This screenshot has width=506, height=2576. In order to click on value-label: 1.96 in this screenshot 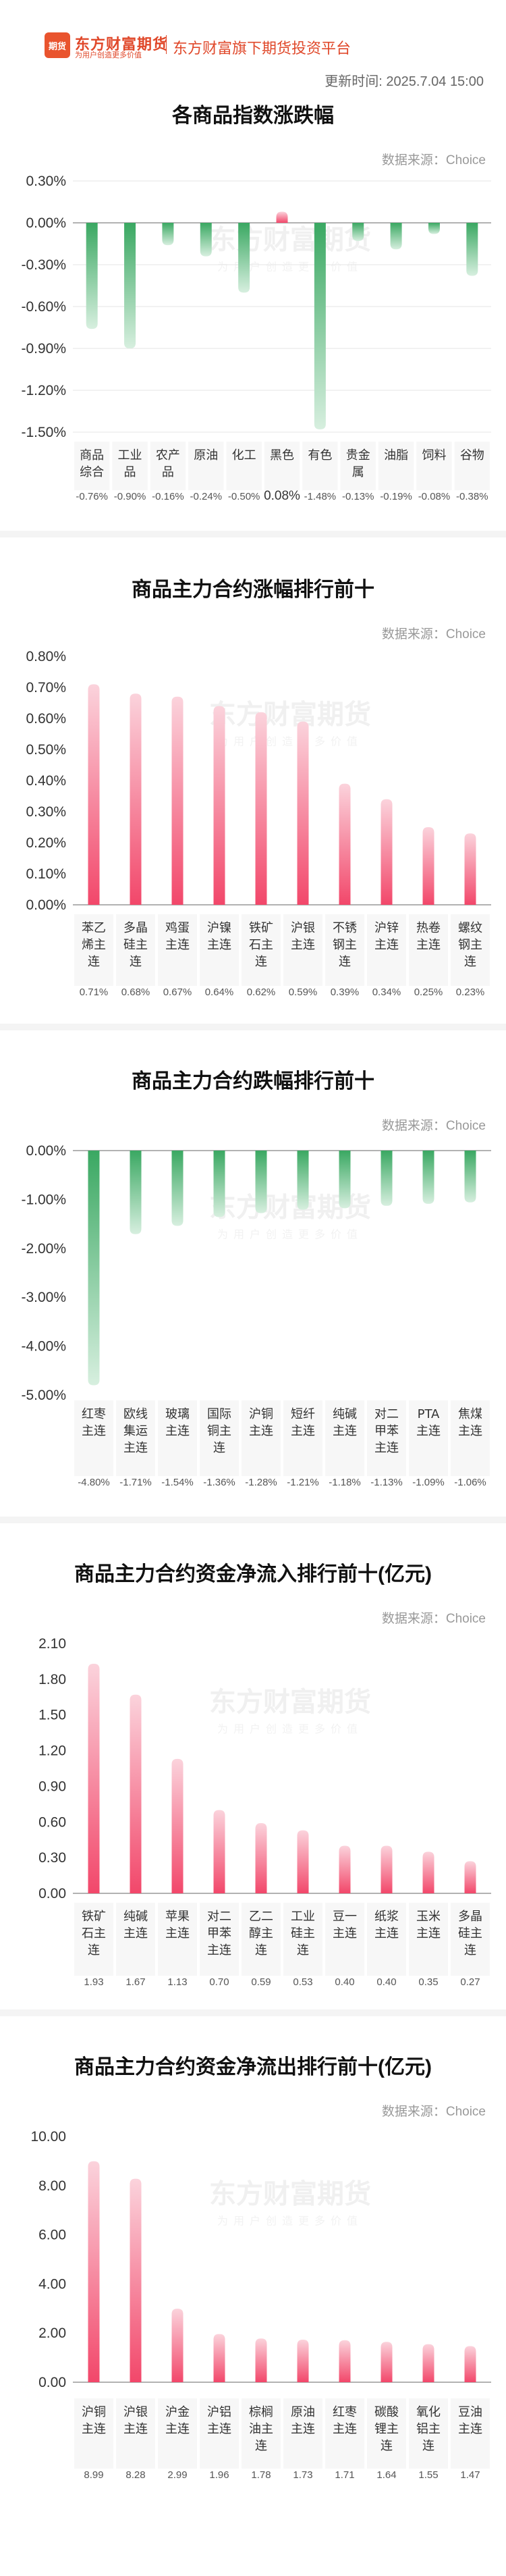, I will do `click(219, 2475)`.